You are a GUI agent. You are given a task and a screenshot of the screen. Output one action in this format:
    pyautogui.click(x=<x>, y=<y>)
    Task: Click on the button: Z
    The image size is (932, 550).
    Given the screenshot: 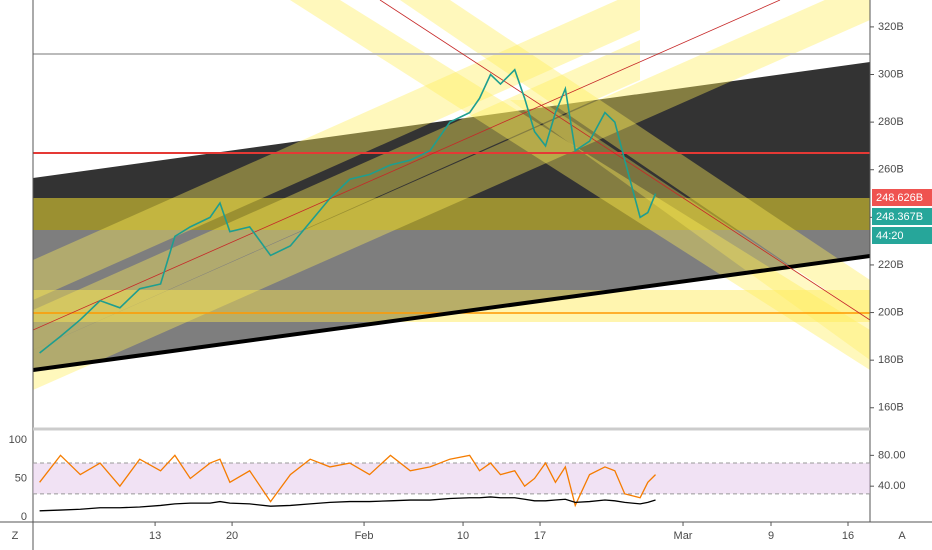 What is the action you would take?
    pyautogui.click(x=15, y=536)
    